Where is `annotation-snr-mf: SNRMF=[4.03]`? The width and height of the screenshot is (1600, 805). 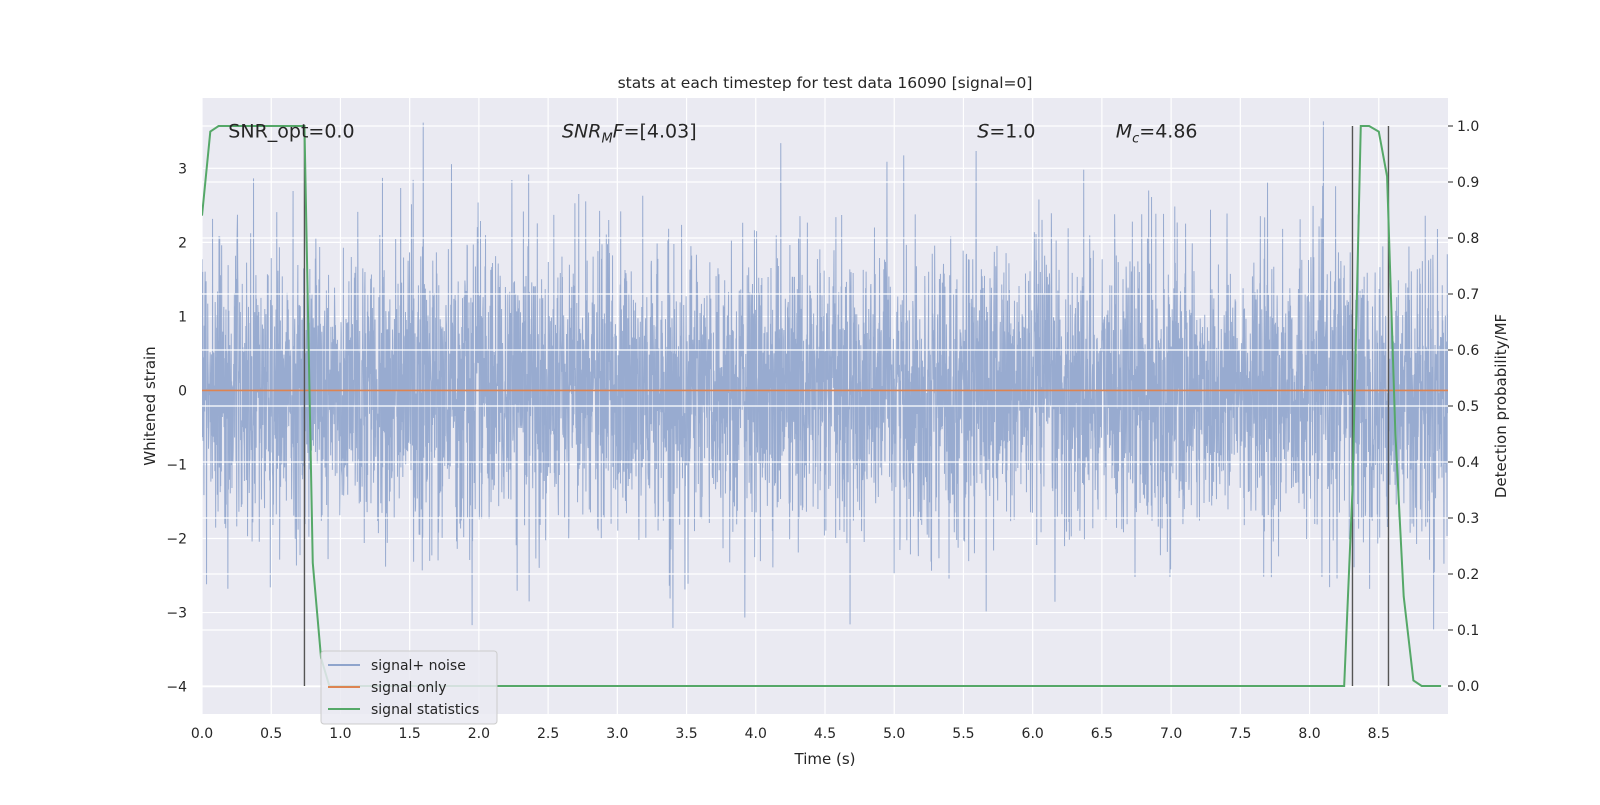
annotation-snr-mf: SNRMF=[4.03] is located at coordinates (629, 133).